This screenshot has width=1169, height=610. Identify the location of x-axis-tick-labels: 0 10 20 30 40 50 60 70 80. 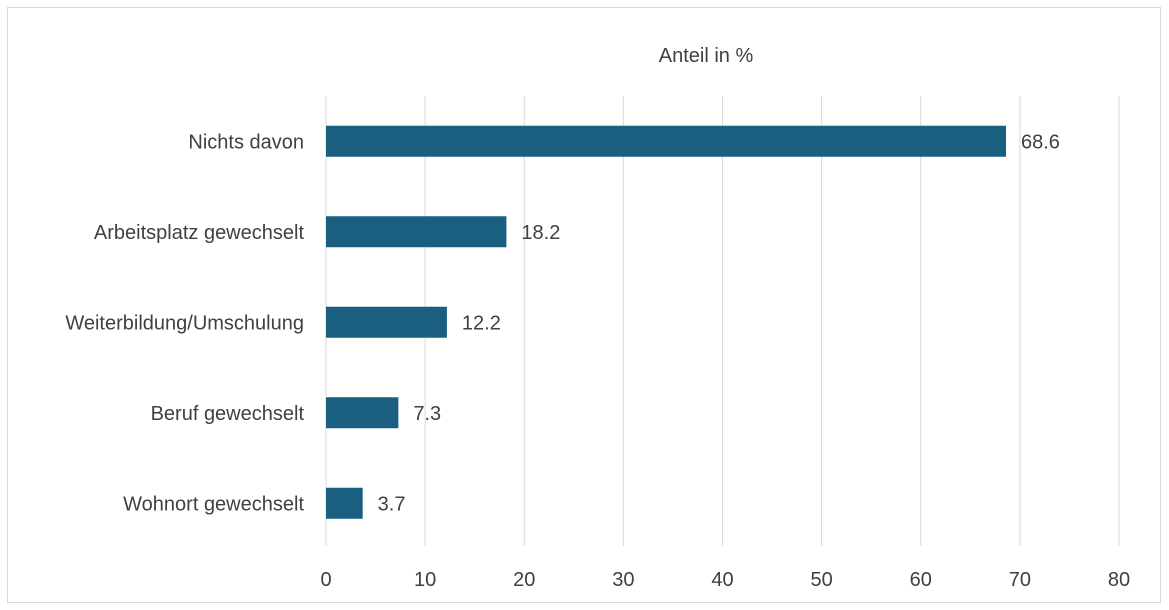
(725, 580).